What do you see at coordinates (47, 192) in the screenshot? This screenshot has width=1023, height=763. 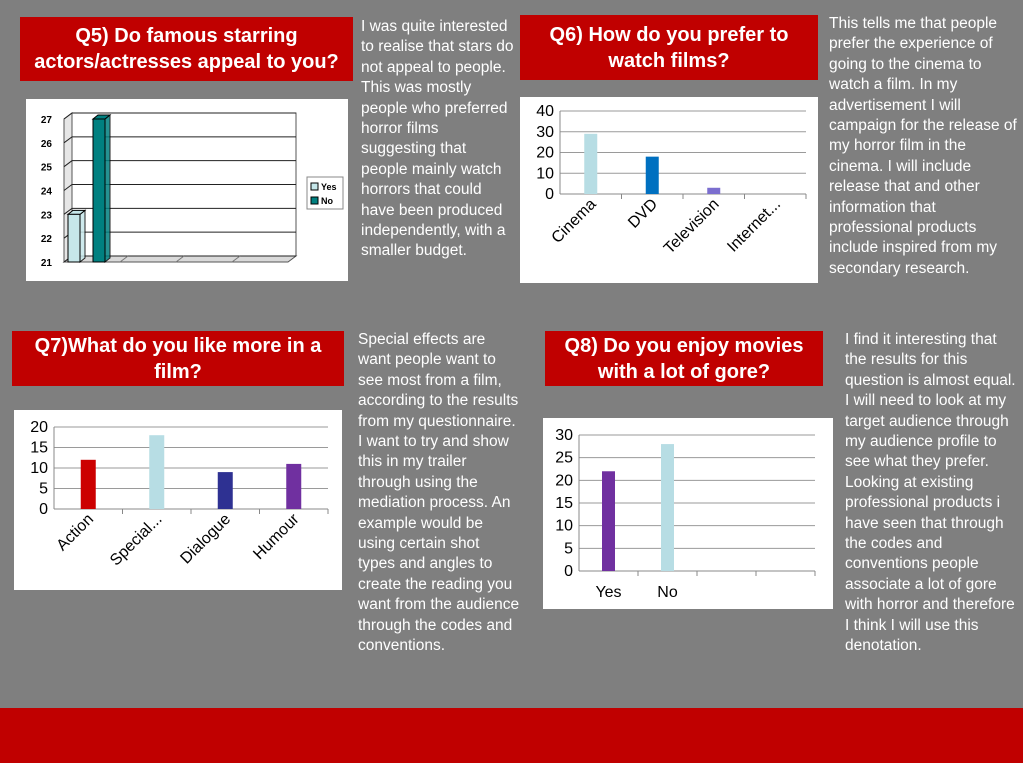 I see `y-tick-label: 24` at bounding box center [47, 192].